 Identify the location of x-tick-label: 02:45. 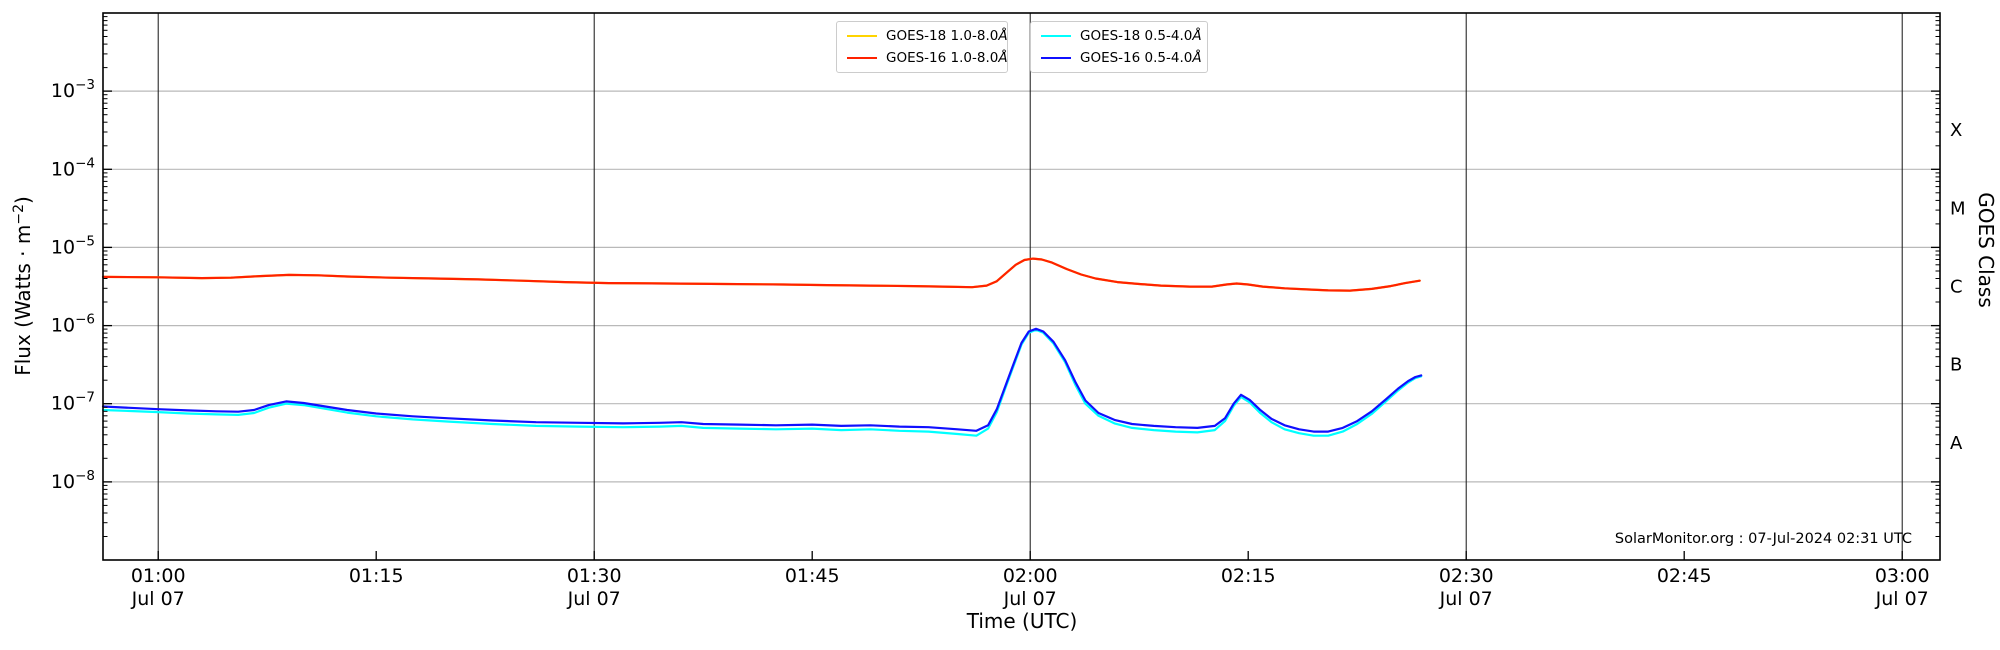
(1684, 576).